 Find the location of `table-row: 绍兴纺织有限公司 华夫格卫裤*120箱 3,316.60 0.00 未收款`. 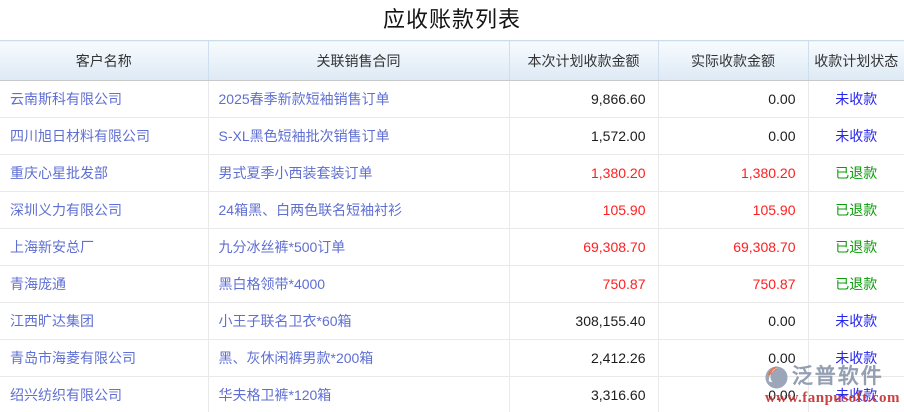

table-row: 绍兴纺织有限公司 华夫格卫裤*120箱 3,316.60 0.00 未收款 is located at coordinates (452, 394).